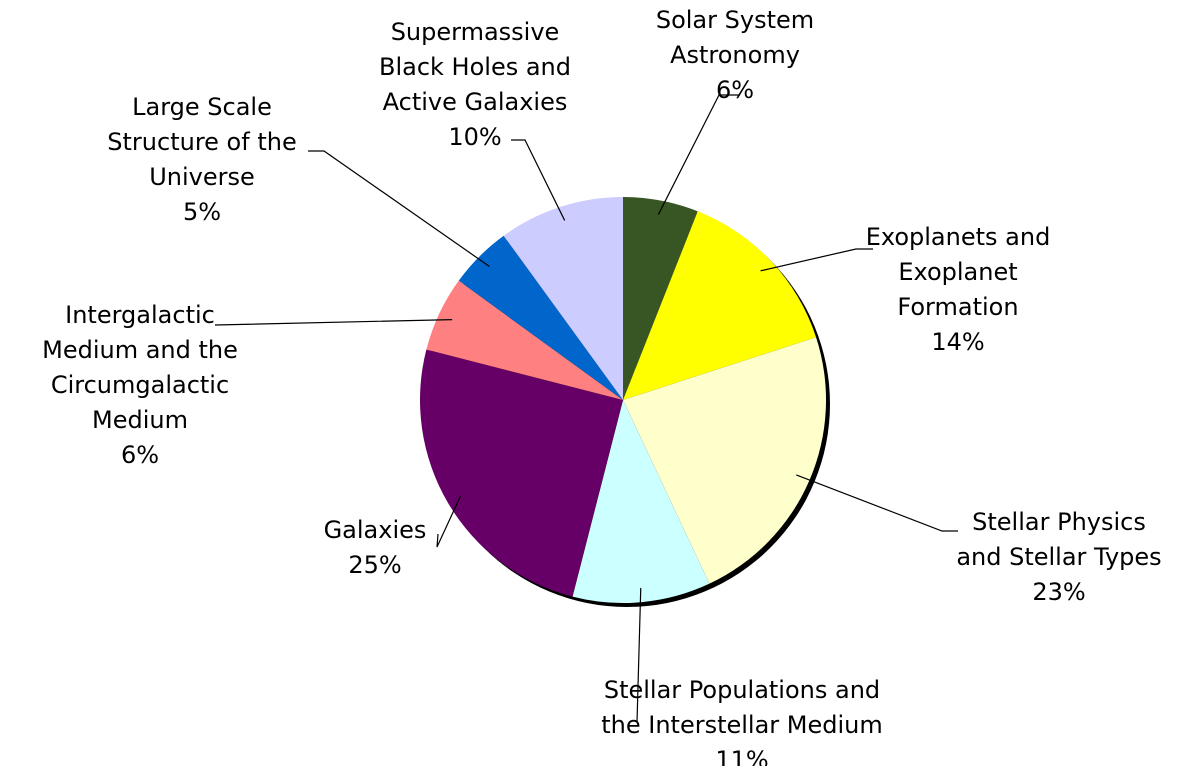 Image resolution: width=1191 pixels, height=766 pixels. What do you see at coordinates (958, 237) in the screenshot?
I see `slice-category-label: Exoplanets and` at bounding box center [958, 237].